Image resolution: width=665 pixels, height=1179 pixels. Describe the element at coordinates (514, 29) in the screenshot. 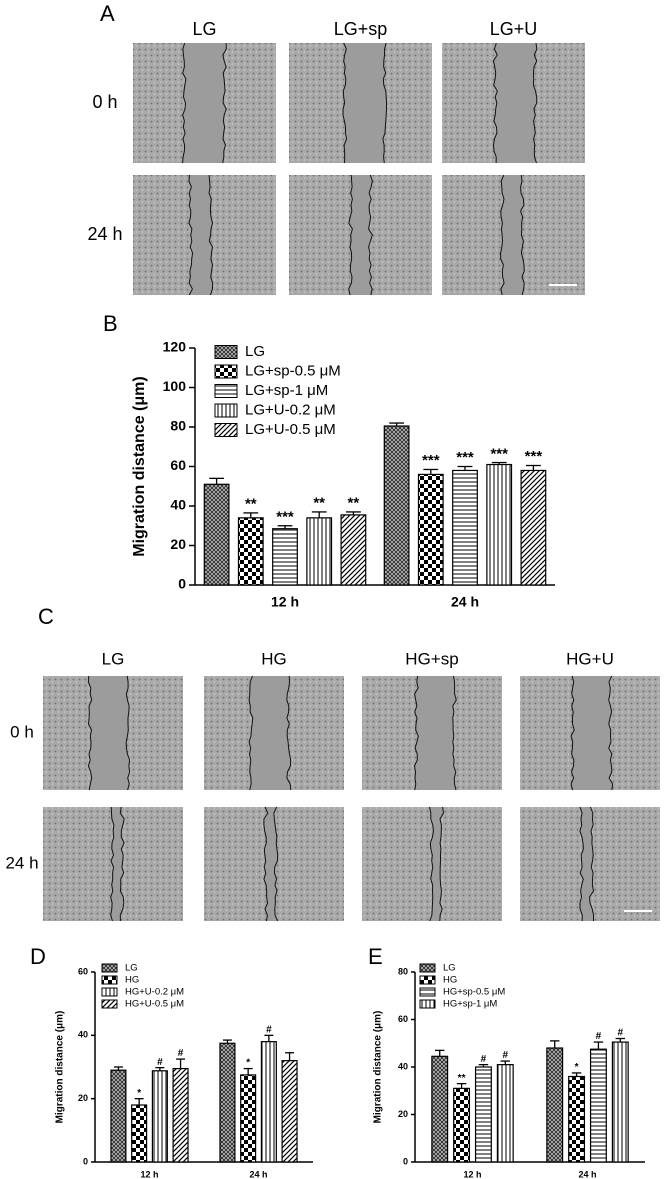

I see `column-label: LG+U` at that location.